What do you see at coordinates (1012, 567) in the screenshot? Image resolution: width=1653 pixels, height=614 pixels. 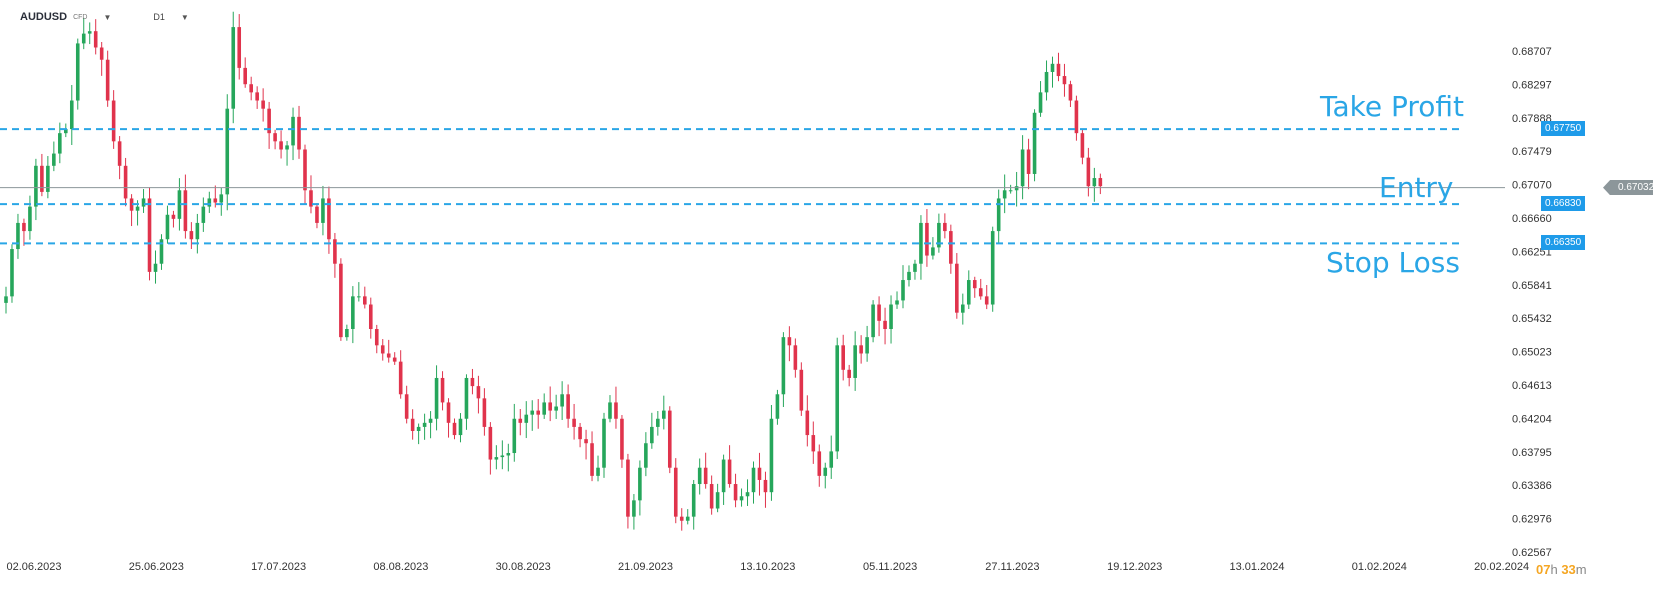 I see `x-tick-label: 27.11.2023` at bounding box center [1012, 567].